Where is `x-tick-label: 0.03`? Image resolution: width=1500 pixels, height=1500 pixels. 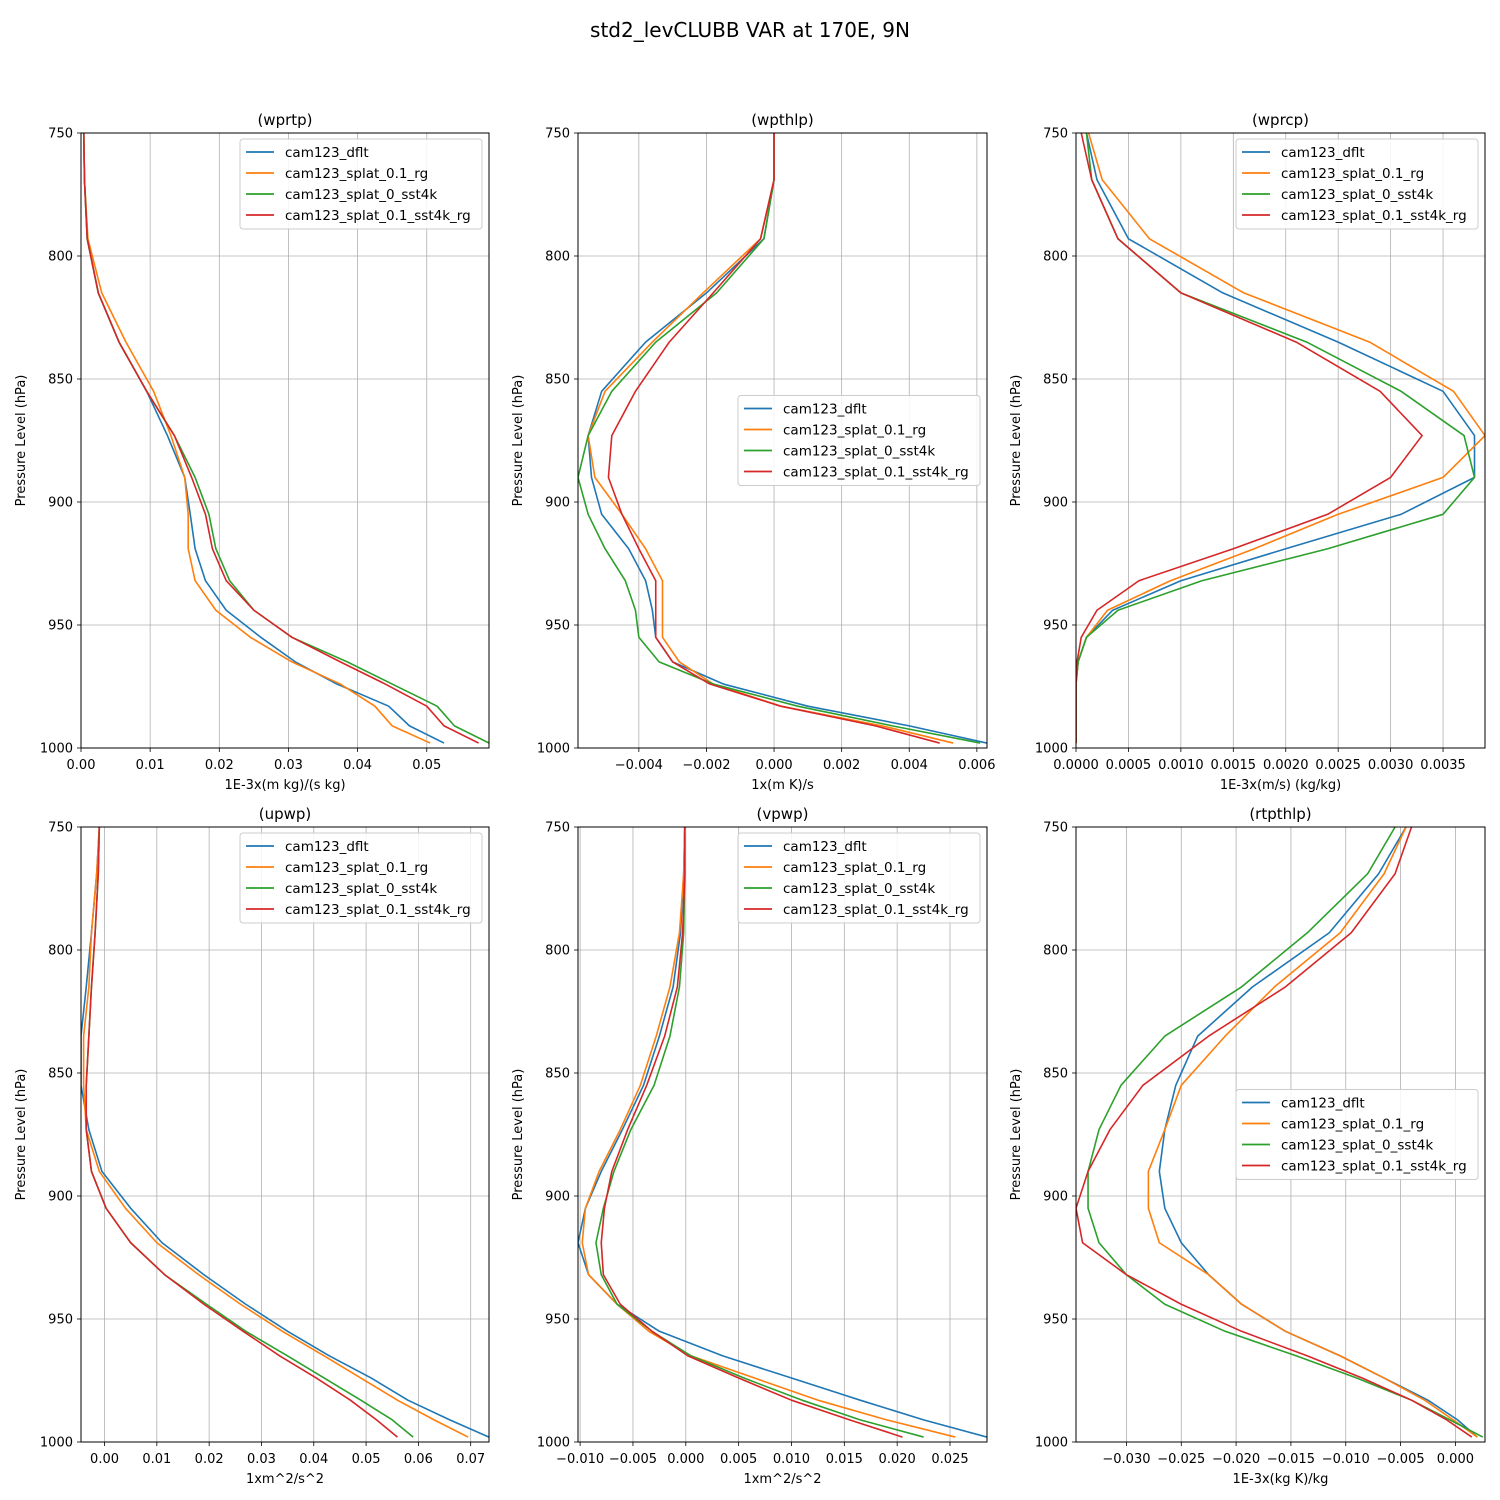
x-tick-label: 0.03 is located at coordinates (261, 1459).